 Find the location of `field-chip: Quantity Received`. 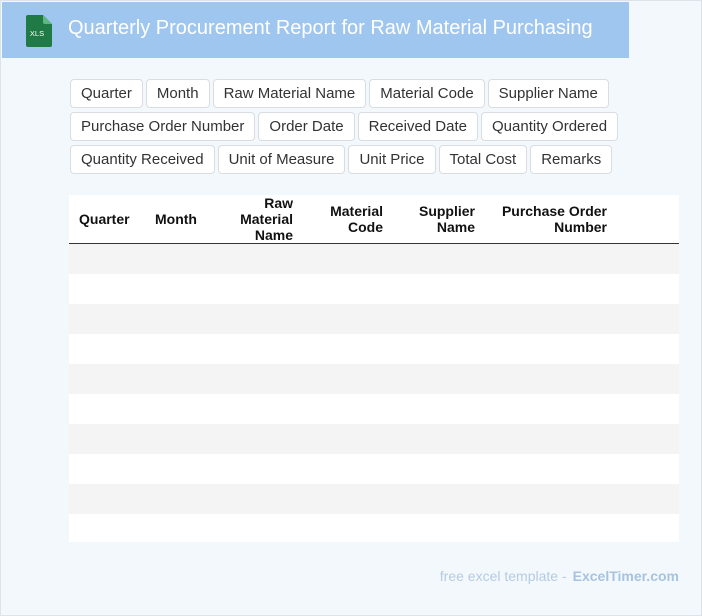

field-chip: Quantity Received is located at coordinates (142, 159).